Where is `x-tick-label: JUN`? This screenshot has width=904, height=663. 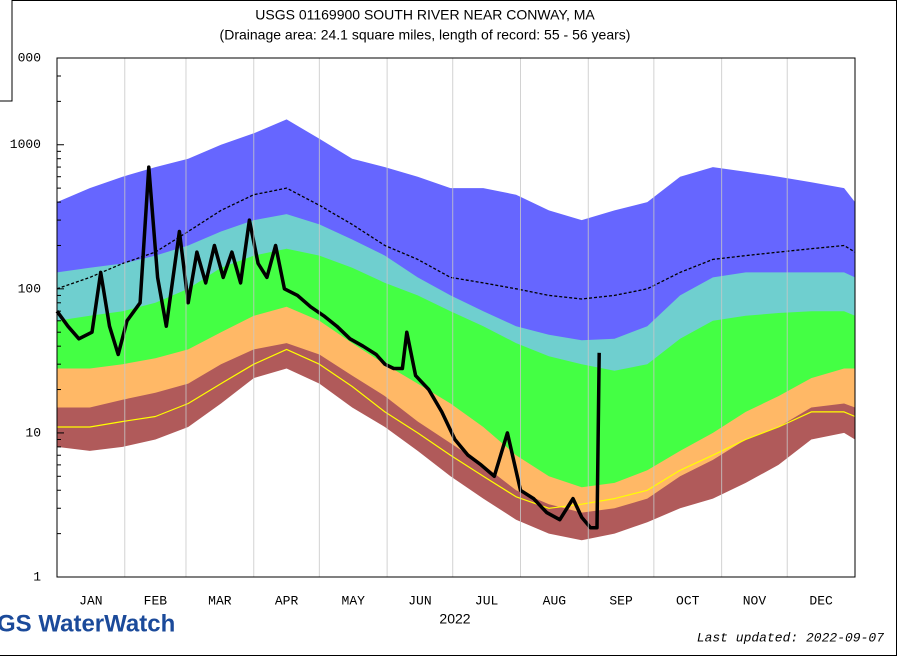 x-tick-label: JUN is located at coordinates (419, 600).